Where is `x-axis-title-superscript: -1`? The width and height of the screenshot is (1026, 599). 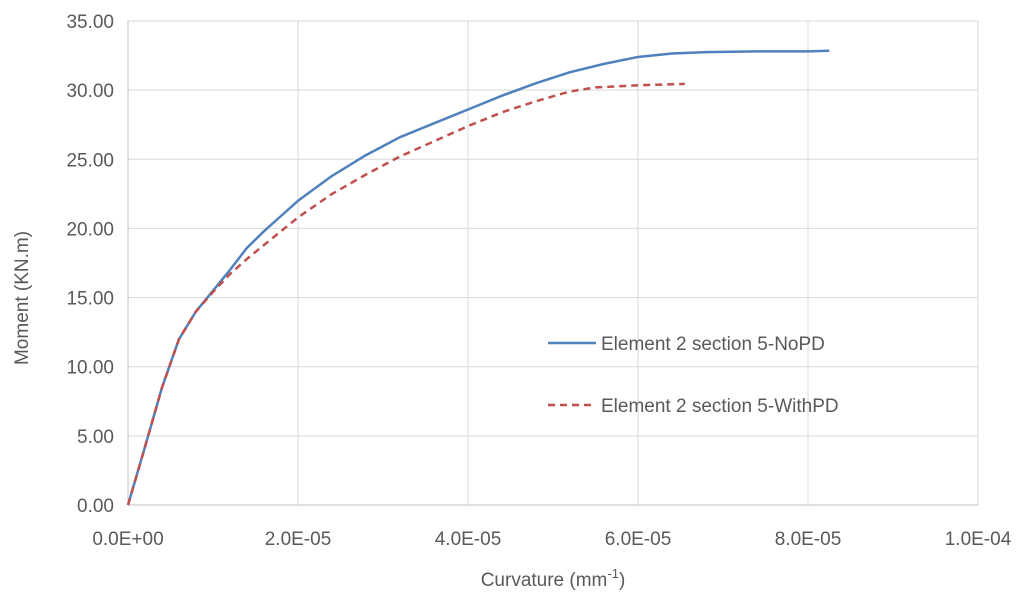
x-axis-title-superscript: -1 is located at coordinates (613, 573).